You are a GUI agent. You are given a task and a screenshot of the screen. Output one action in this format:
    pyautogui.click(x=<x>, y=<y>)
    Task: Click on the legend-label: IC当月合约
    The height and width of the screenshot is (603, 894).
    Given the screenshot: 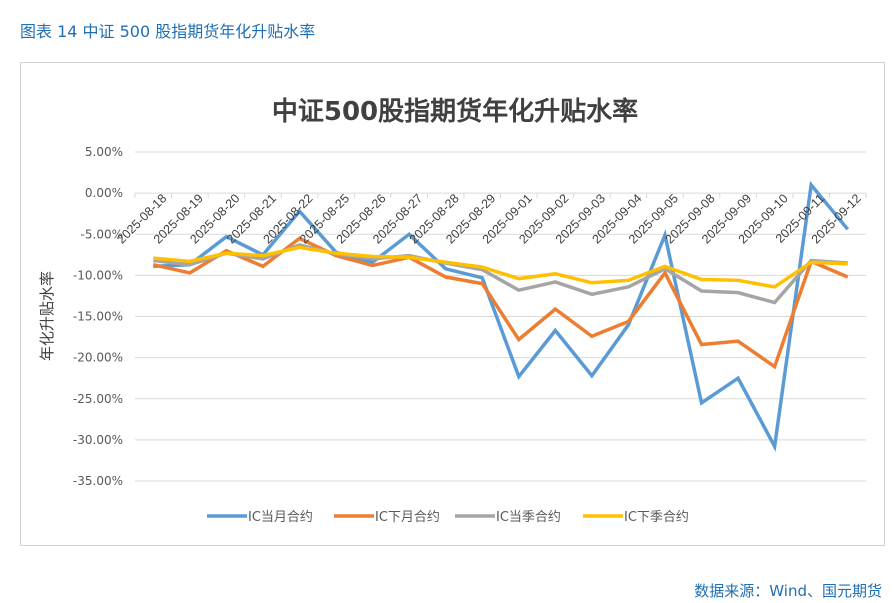 What is the action you would take?
    pyautogui.click(x=280, y=517)
    